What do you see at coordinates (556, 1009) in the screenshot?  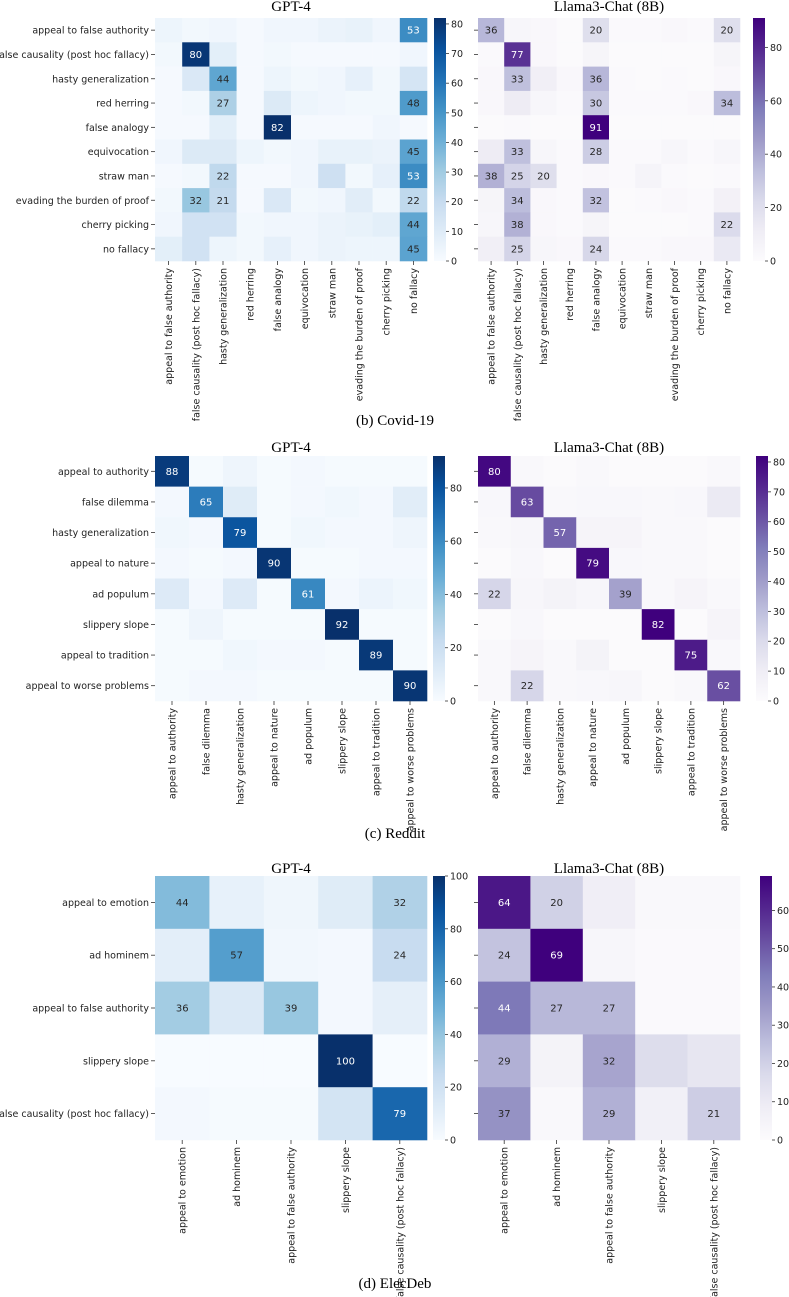 I see `cell-value: 27` at bounding box center [556, 1009].